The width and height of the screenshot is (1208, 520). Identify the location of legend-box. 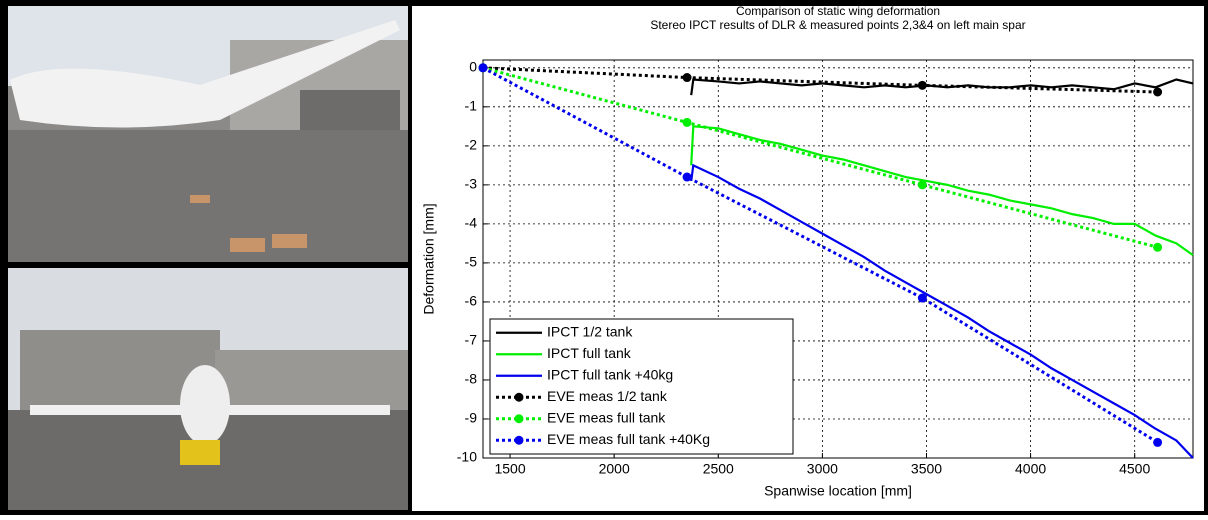
(641, 386).